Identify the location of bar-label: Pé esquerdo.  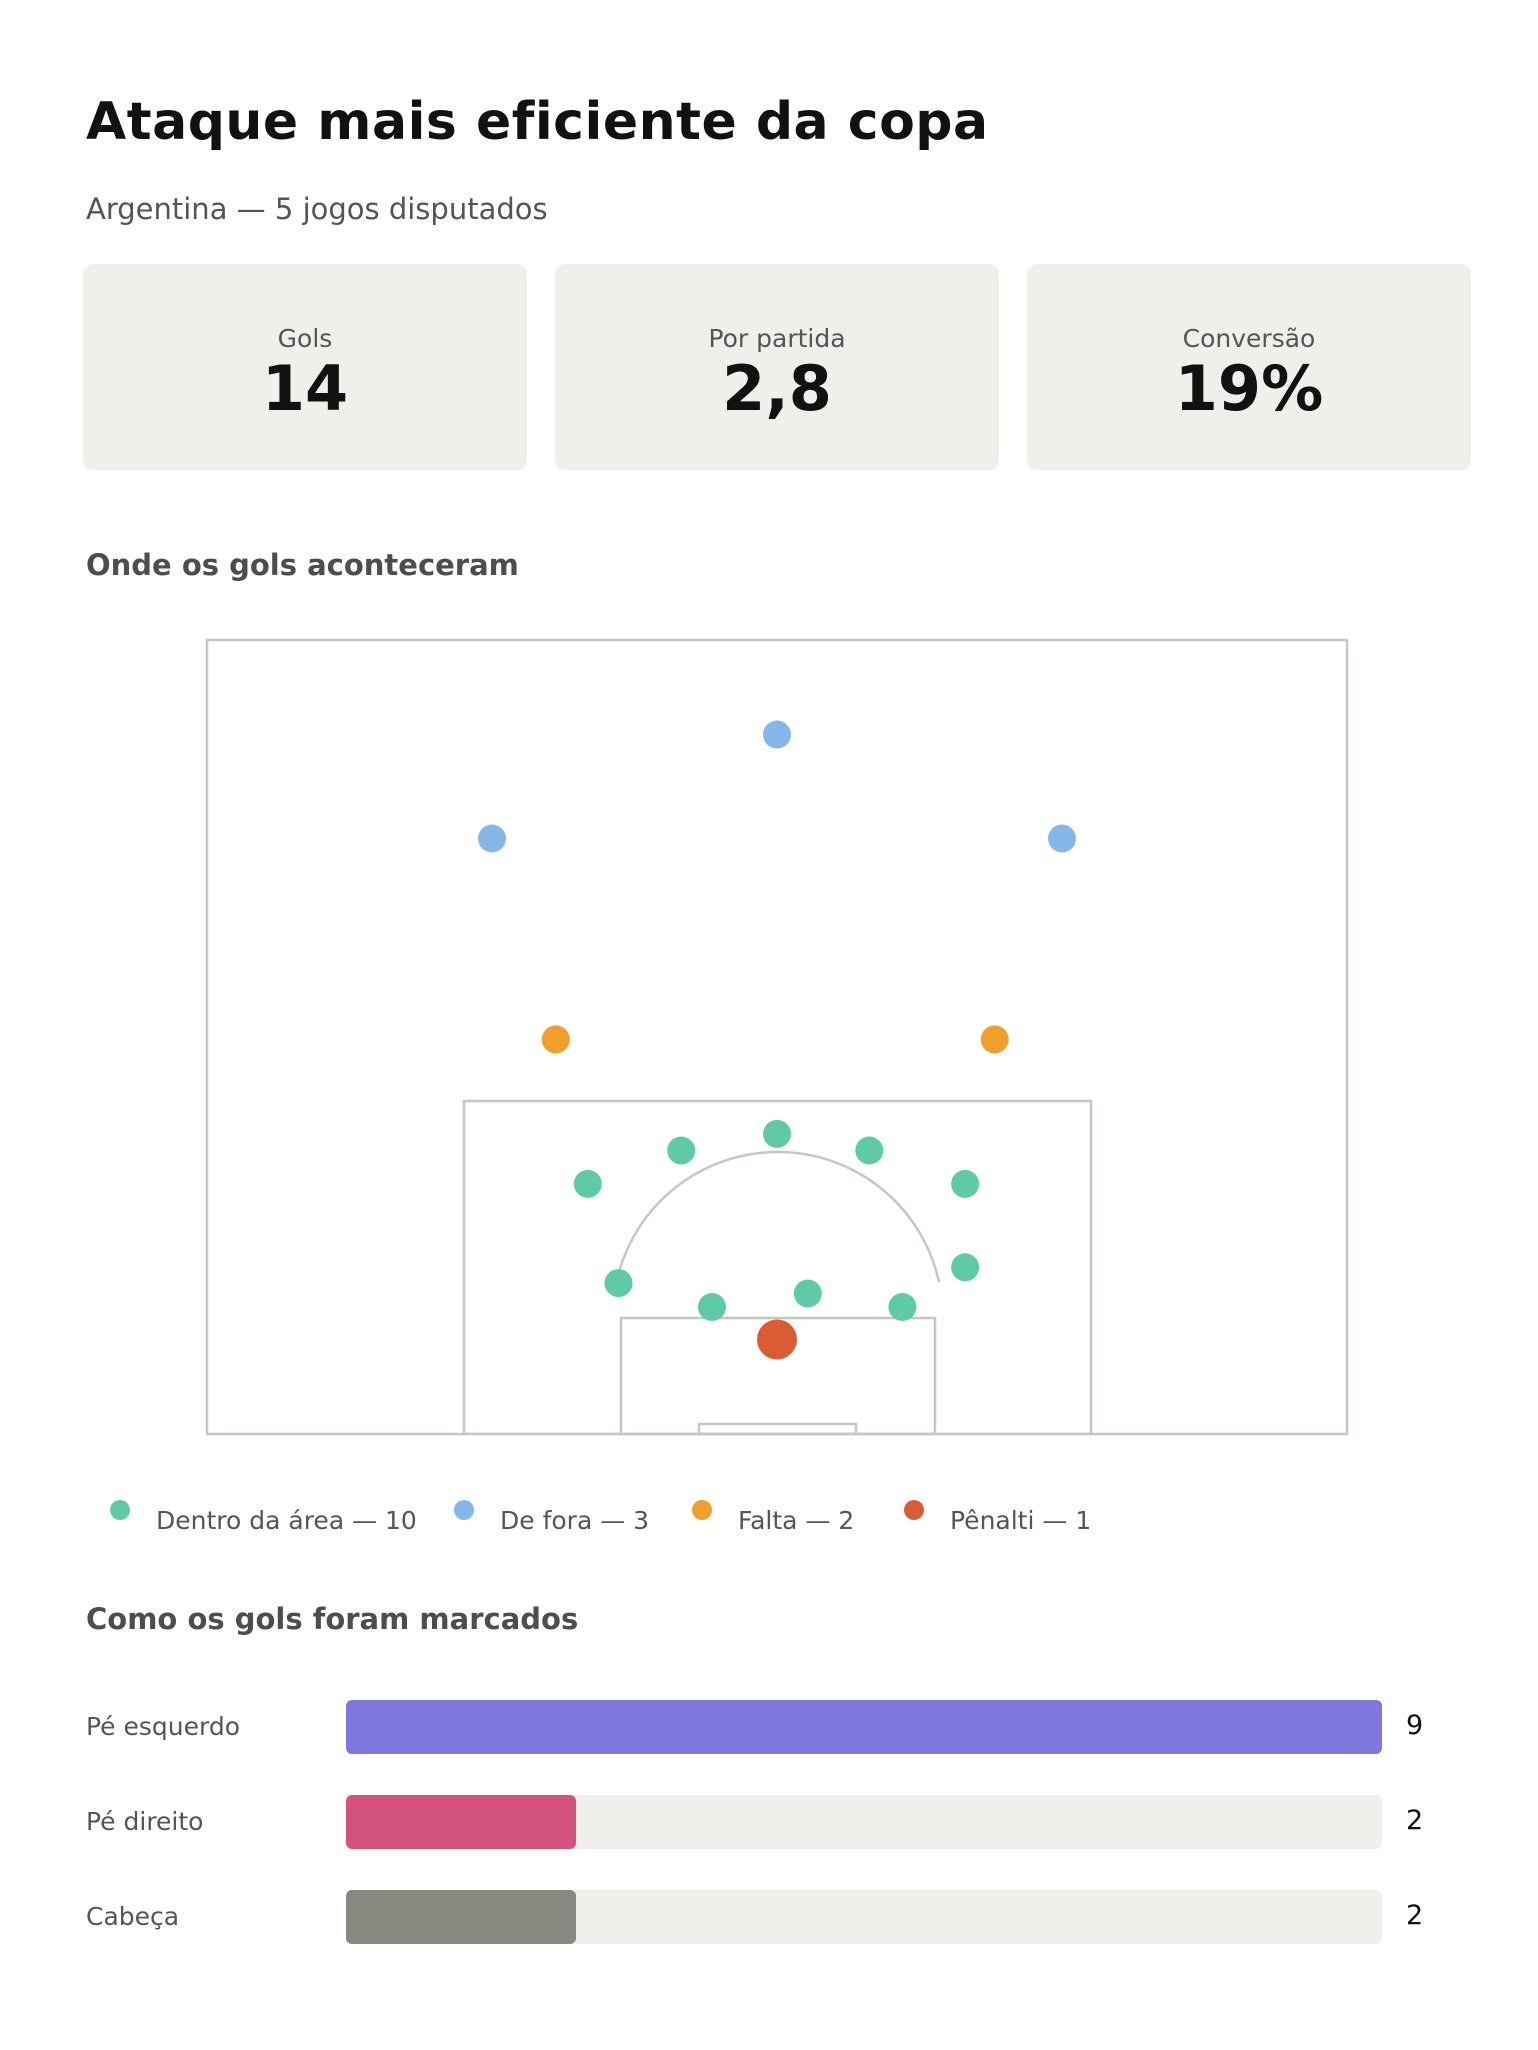
(163, 1726).